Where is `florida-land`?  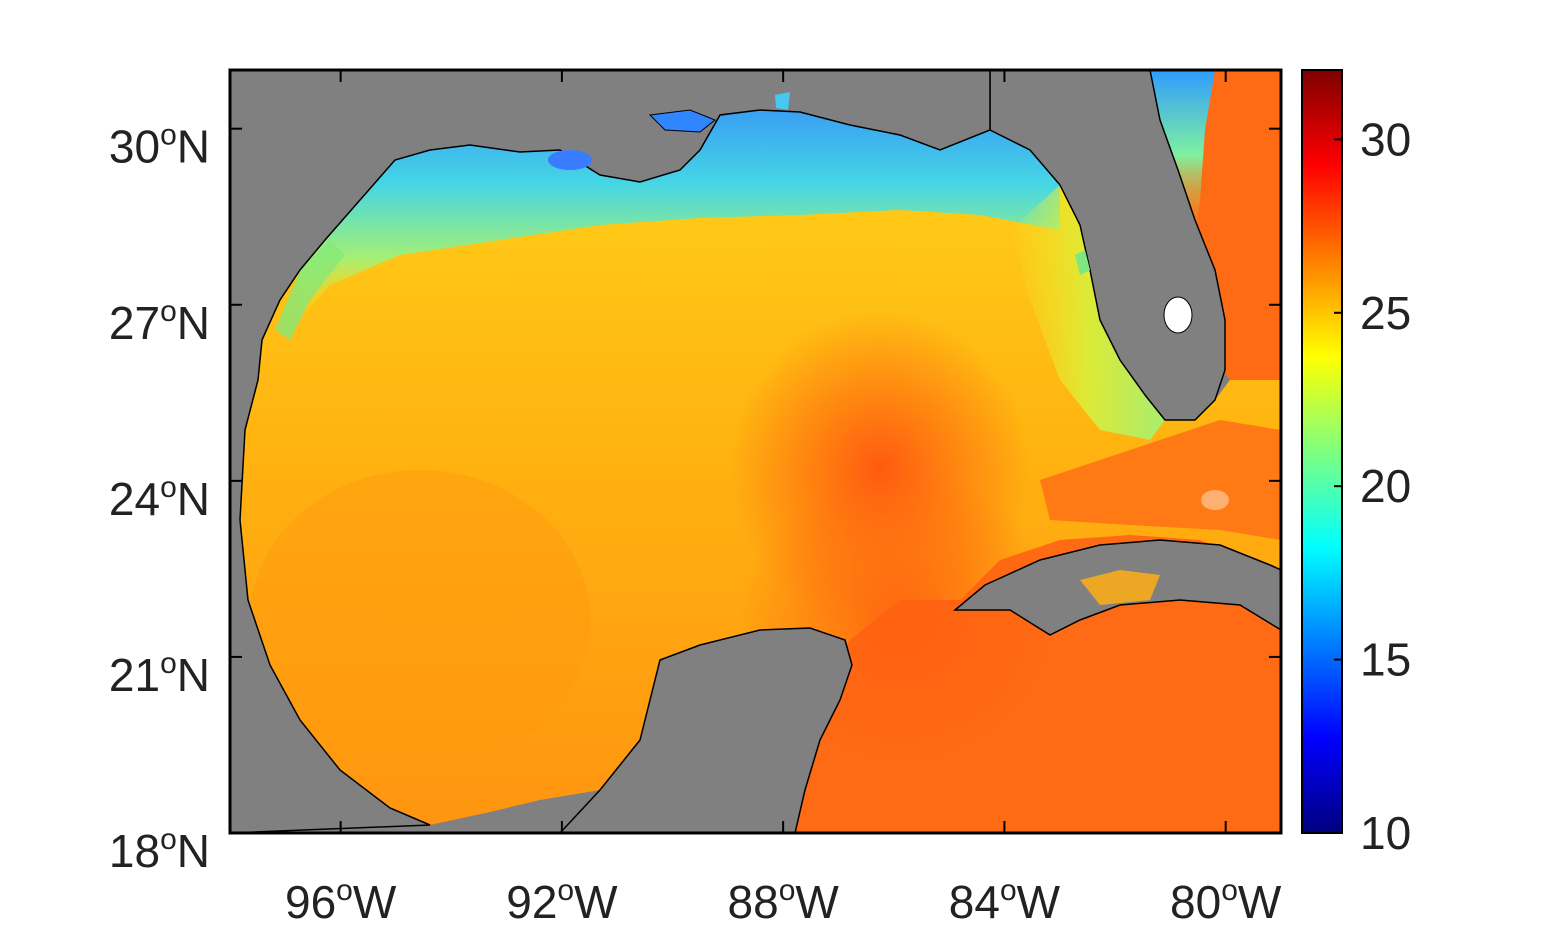 florida-land is located at coordinates (1107, 245).